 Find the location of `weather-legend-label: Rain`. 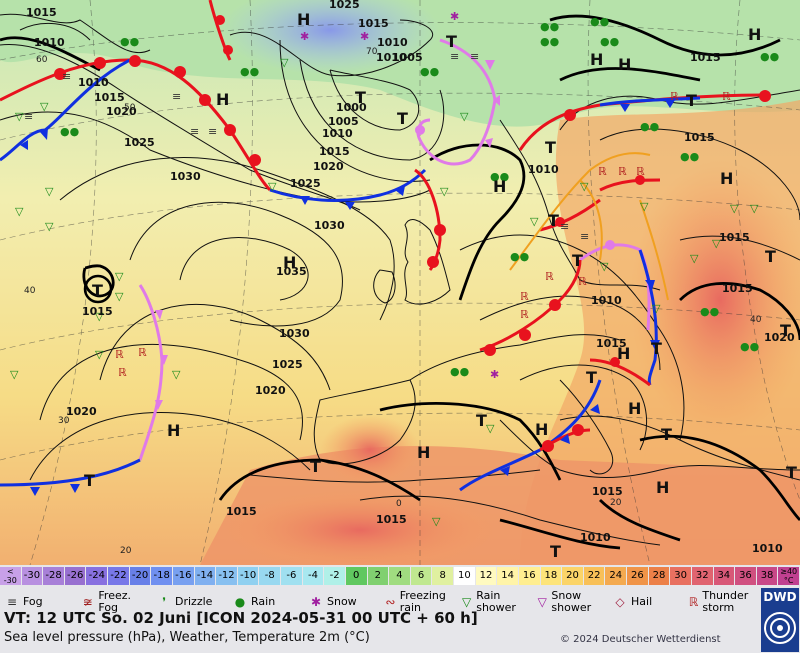

weather-legend-label: Rain is located at coordinates (263, 601).